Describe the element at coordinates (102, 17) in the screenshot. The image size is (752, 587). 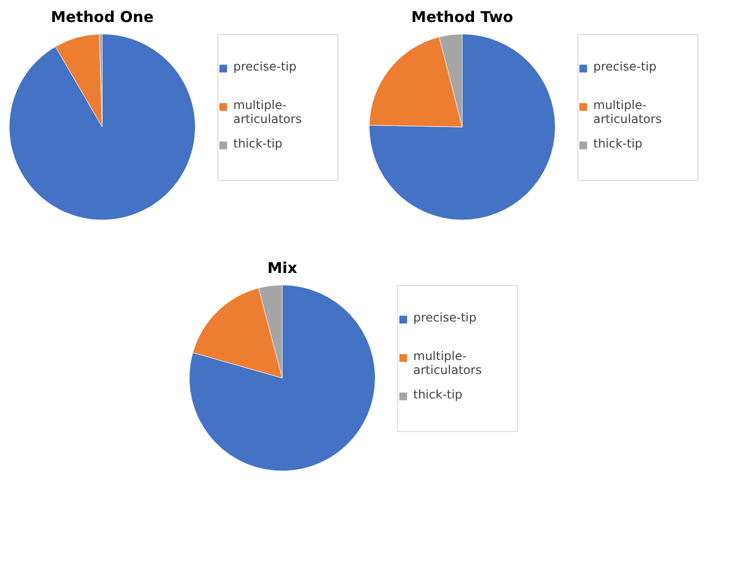
I see `chart-title: Method One` at that location.